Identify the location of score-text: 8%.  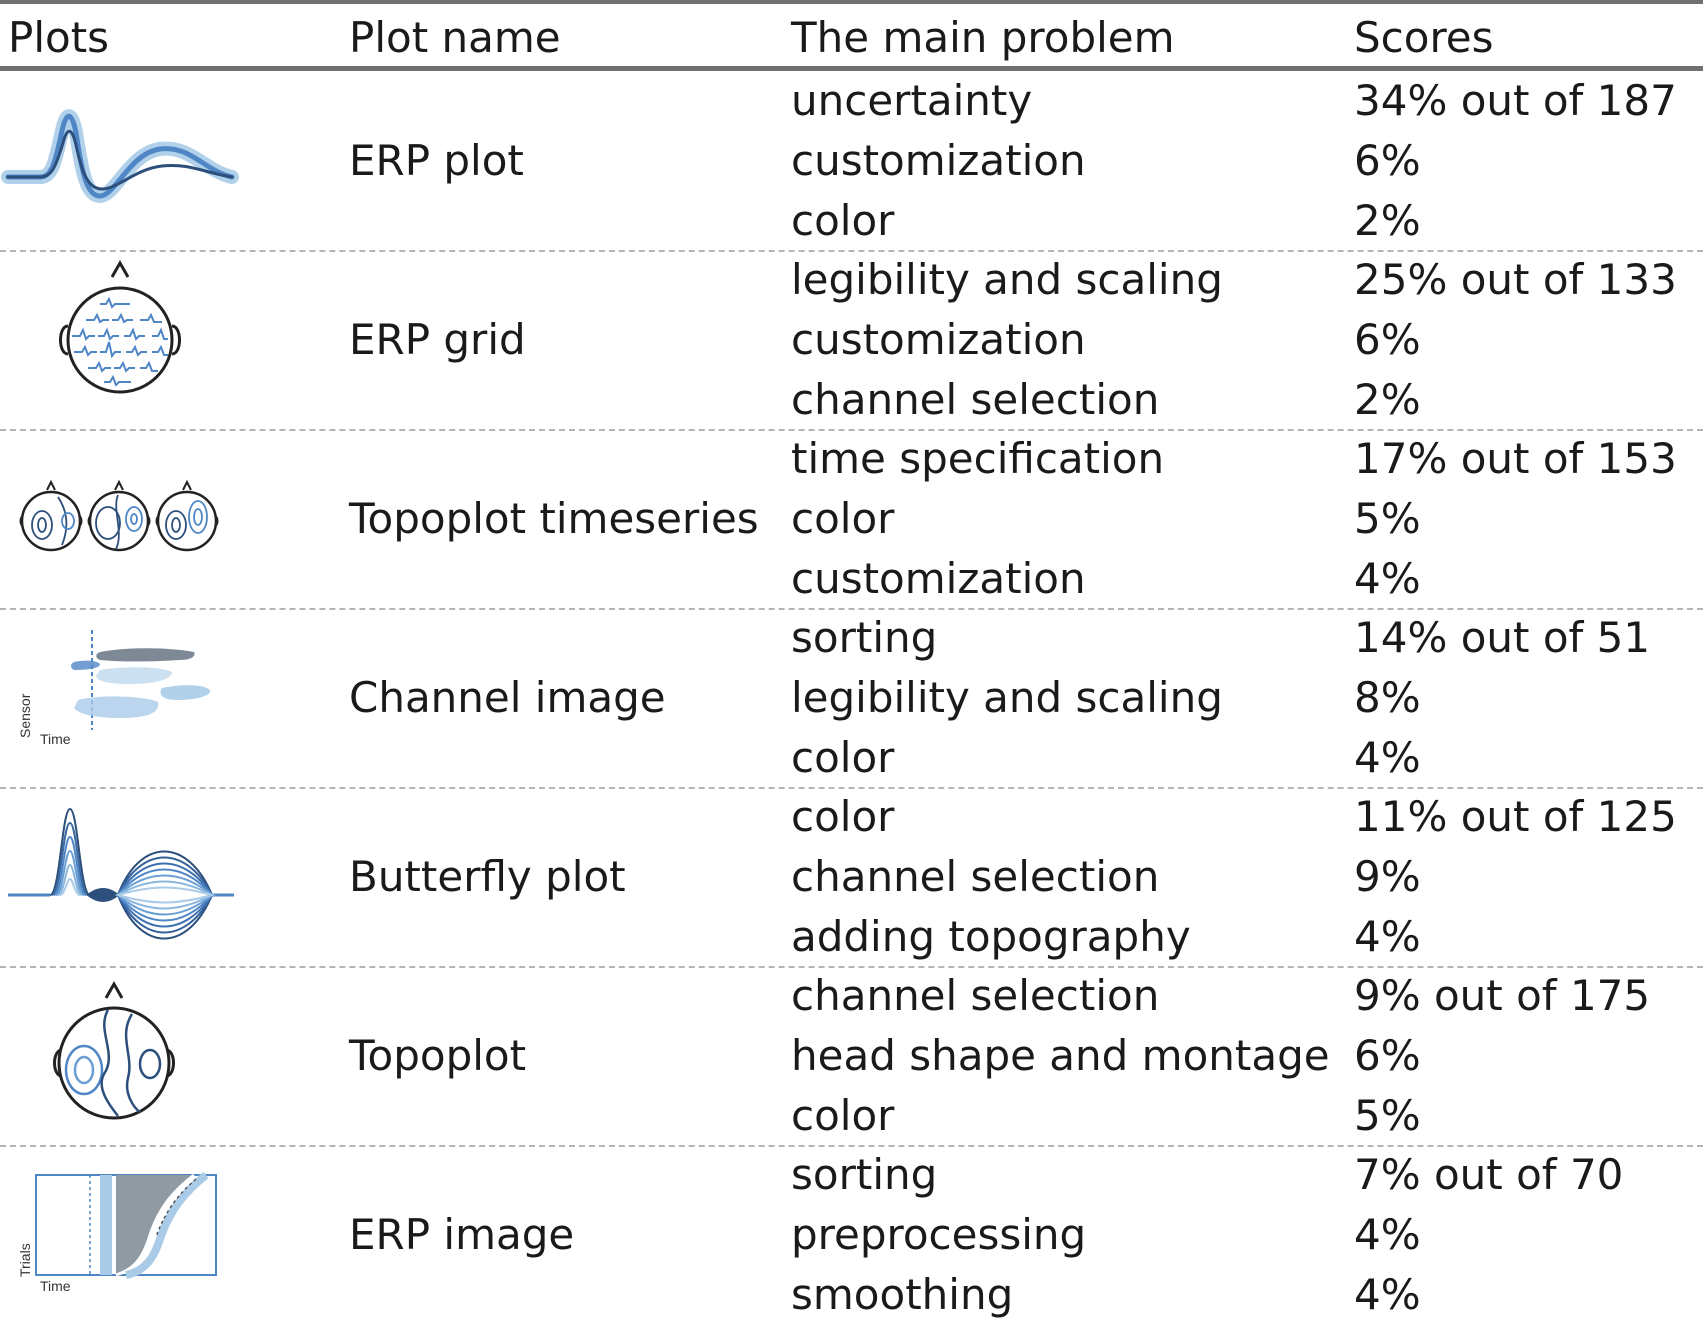
(1387, 697).